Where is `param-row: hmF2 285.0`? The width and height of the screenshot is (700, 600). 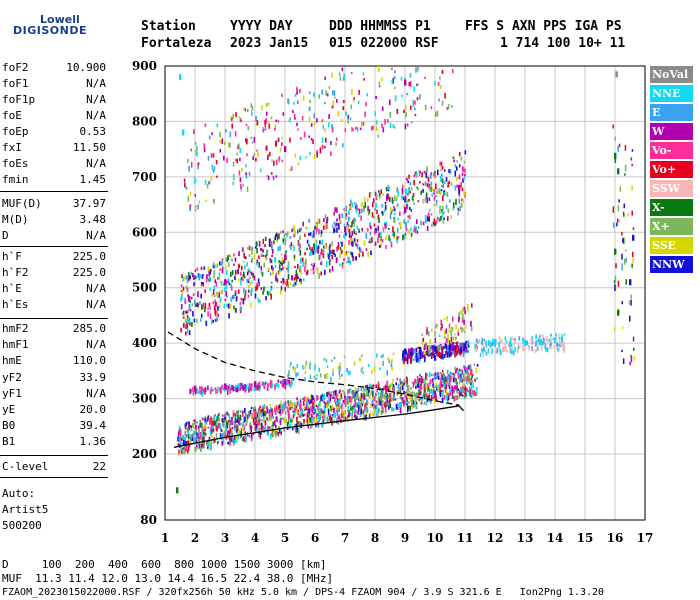
param-row: hmF2 285.0 is located at coordinates (54, 330).